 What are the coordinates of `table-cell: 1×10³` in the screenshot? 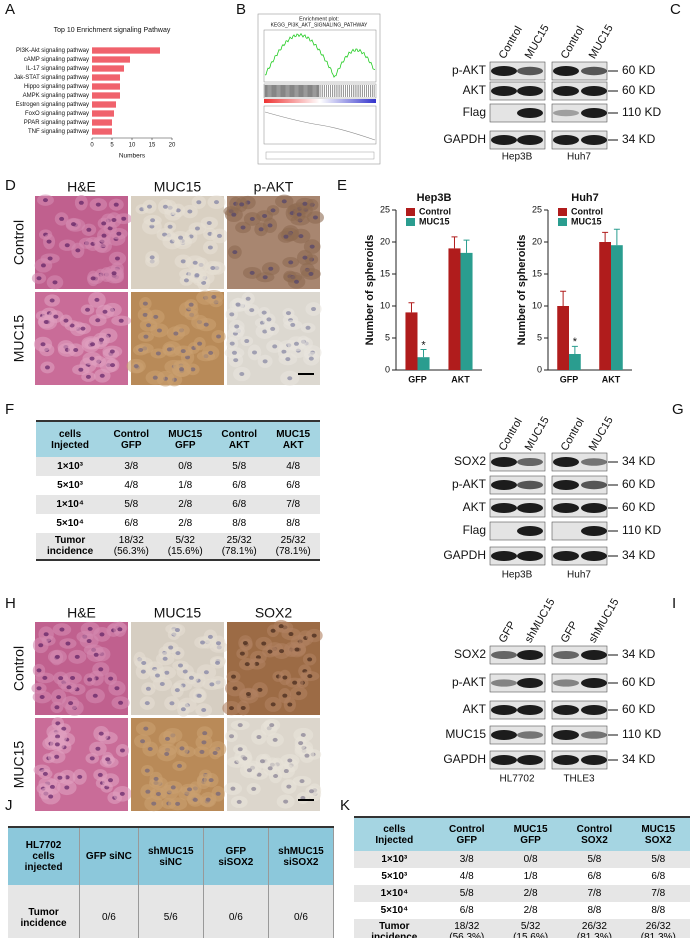 It's located at (394, 859).